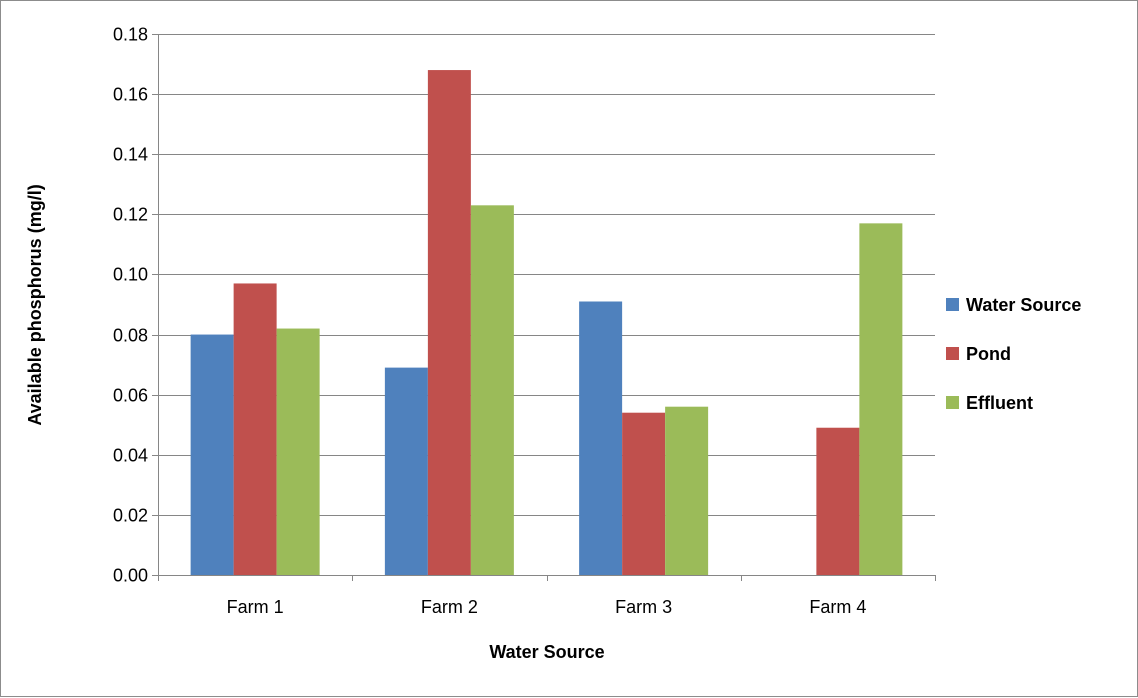  What do you see at coordinates (546, 652) in the screenshot?
I see `x-axis-title: Water Source` at bounding box center [546, 652].